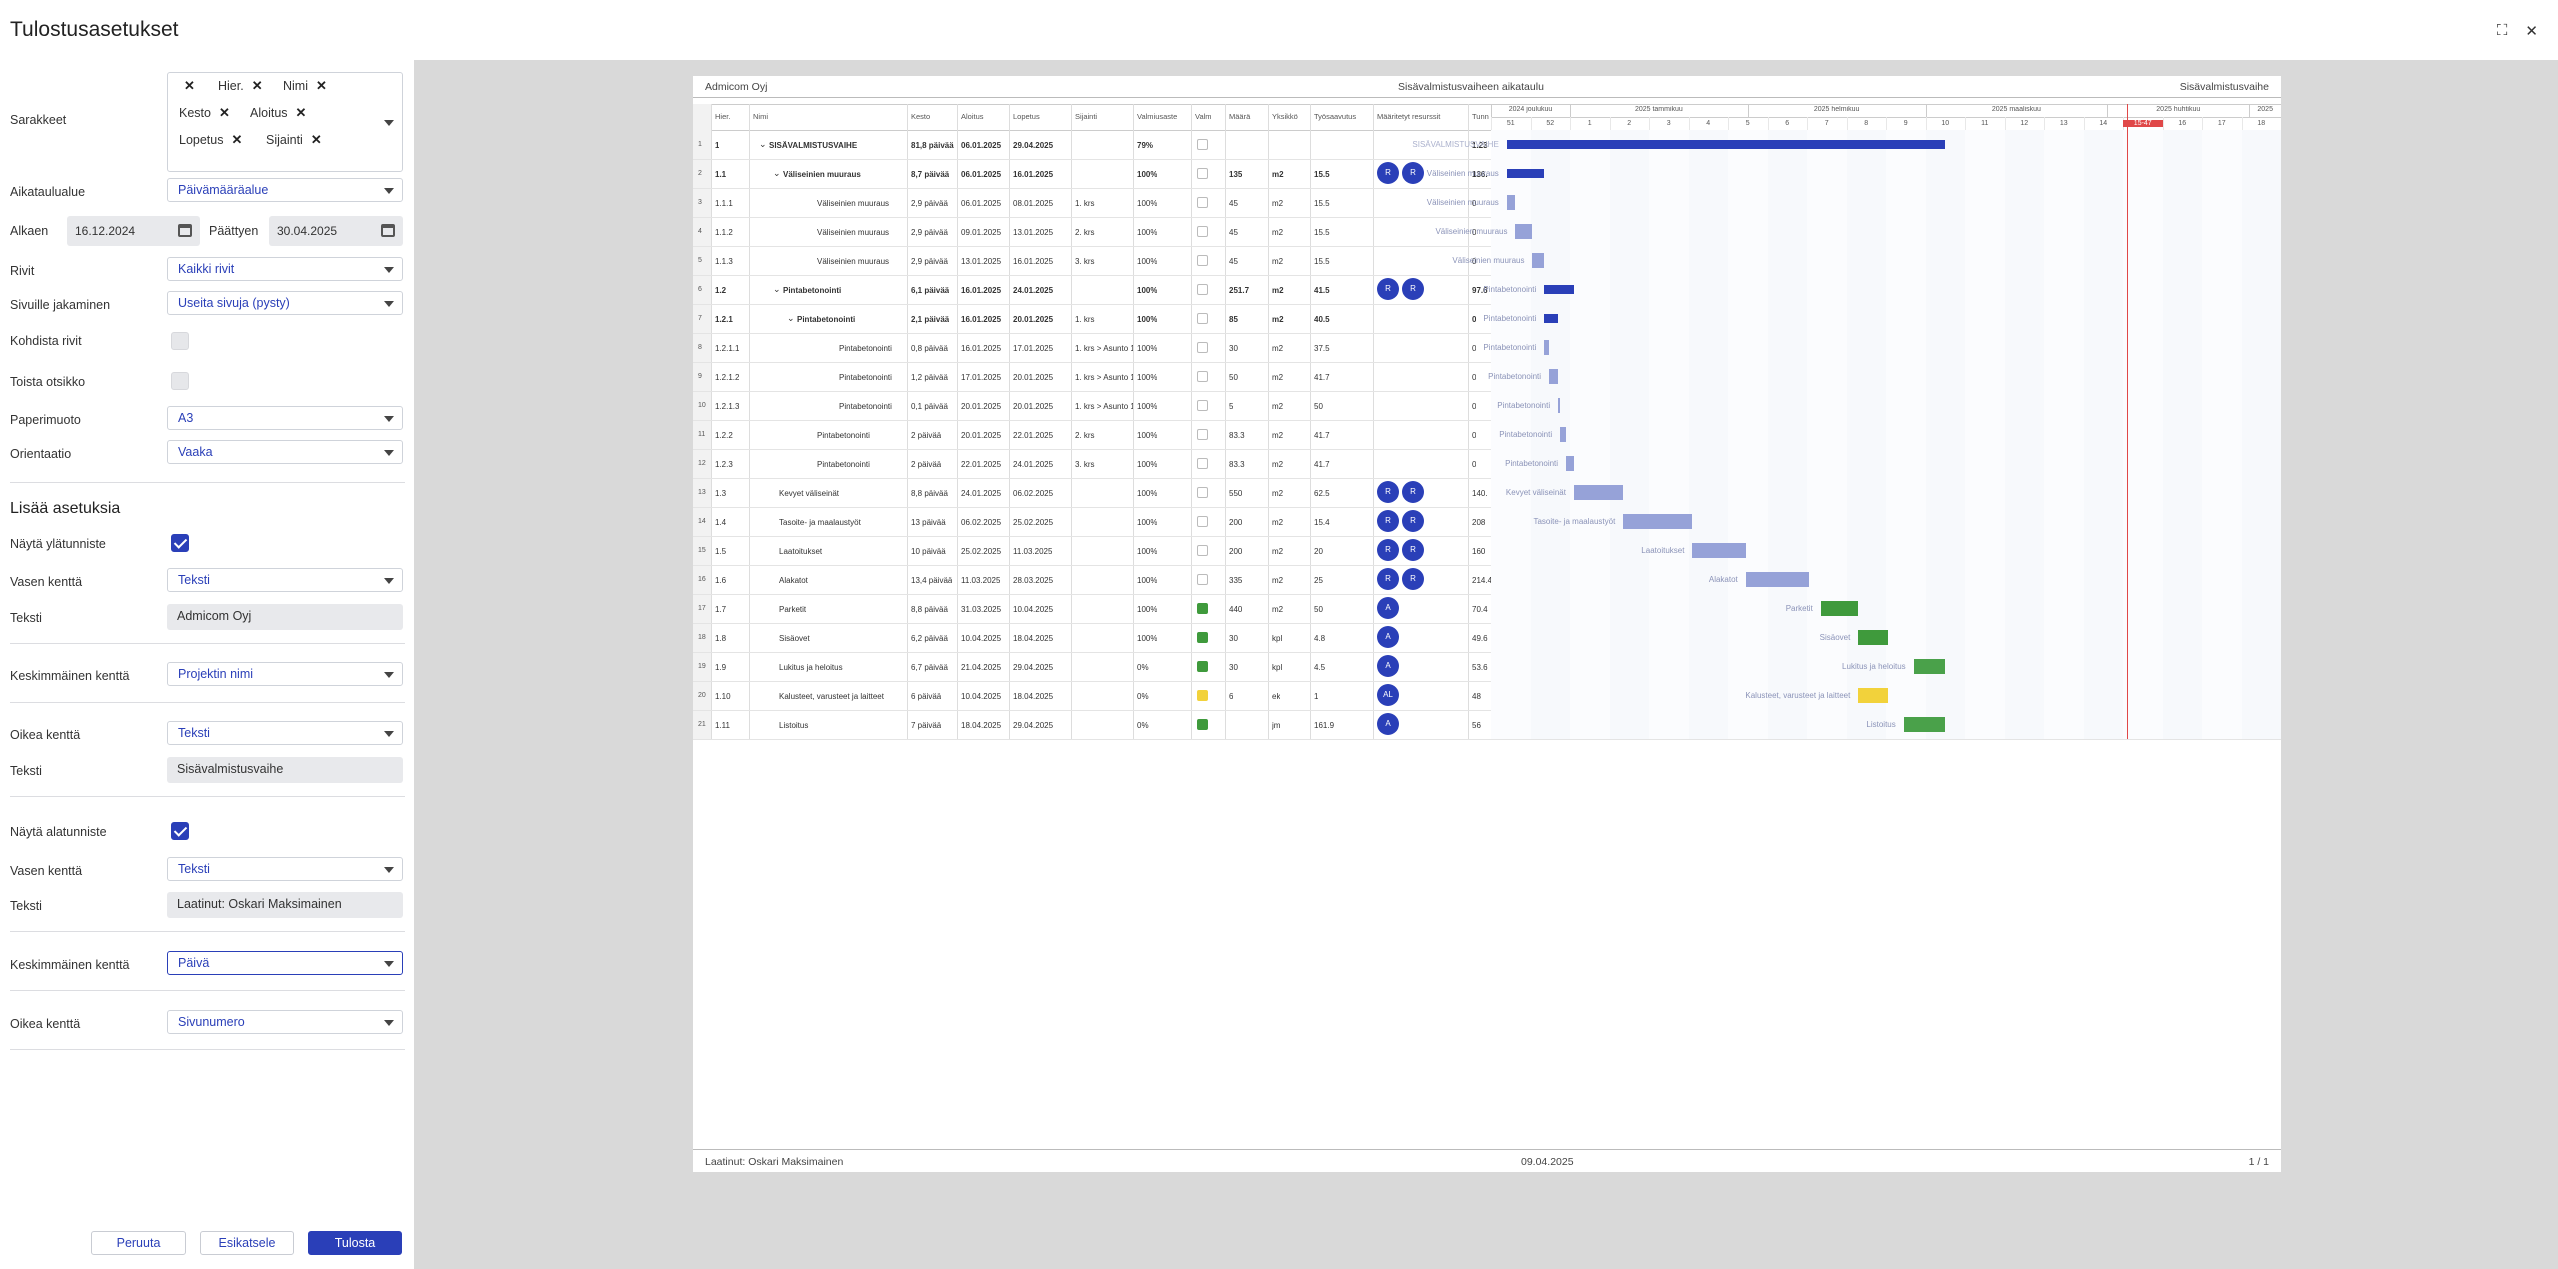 The image size is (2558, 1269). I want to click on hier-cell: 1.2.1.3, so click(727, 406).